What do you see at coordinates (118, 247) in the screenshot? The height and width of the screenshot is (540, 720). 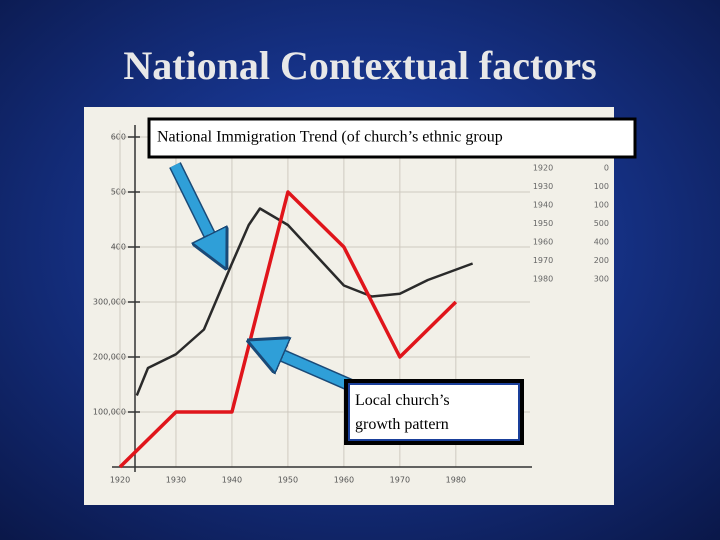 I see `y-tick-label: 400` at bounding box center [118, 247].